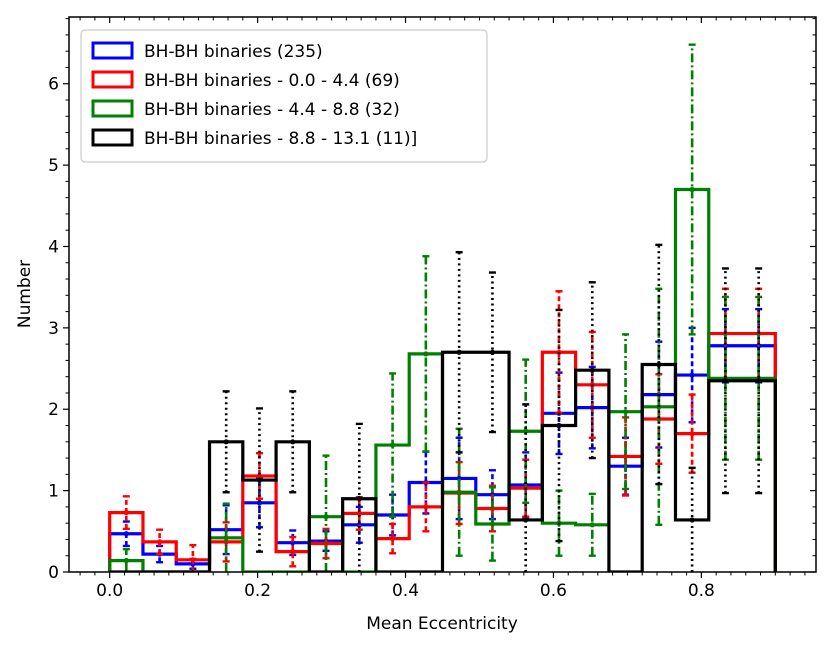 The image size is (831, 649). Describe the element at coordinates (405, 591) in the screenshot. I see `x-tick-label: 0.4` at that location.